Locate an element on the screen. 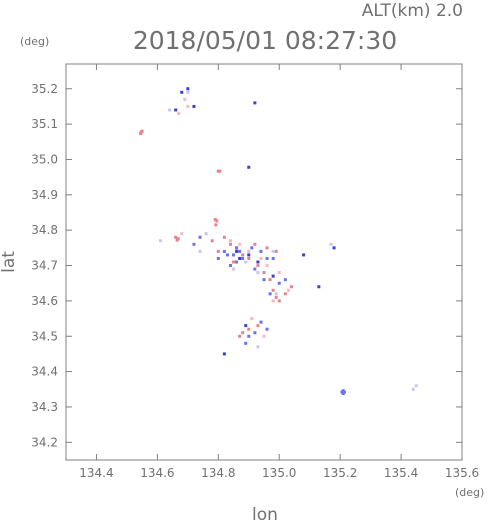  chart-title: 2018/05/01 08:27:30 is located at coordinates (265, 40).